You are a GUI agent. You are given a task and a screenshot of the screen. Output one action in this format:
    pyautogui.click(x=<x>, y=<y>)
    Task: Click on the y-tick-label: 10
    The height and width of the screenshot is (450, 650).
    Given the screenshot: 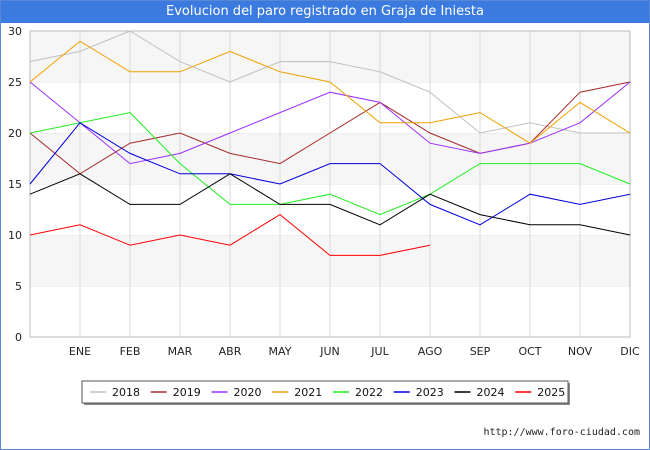 What is the action you would take?
    pyautogui.click(x=15, y=235)
    